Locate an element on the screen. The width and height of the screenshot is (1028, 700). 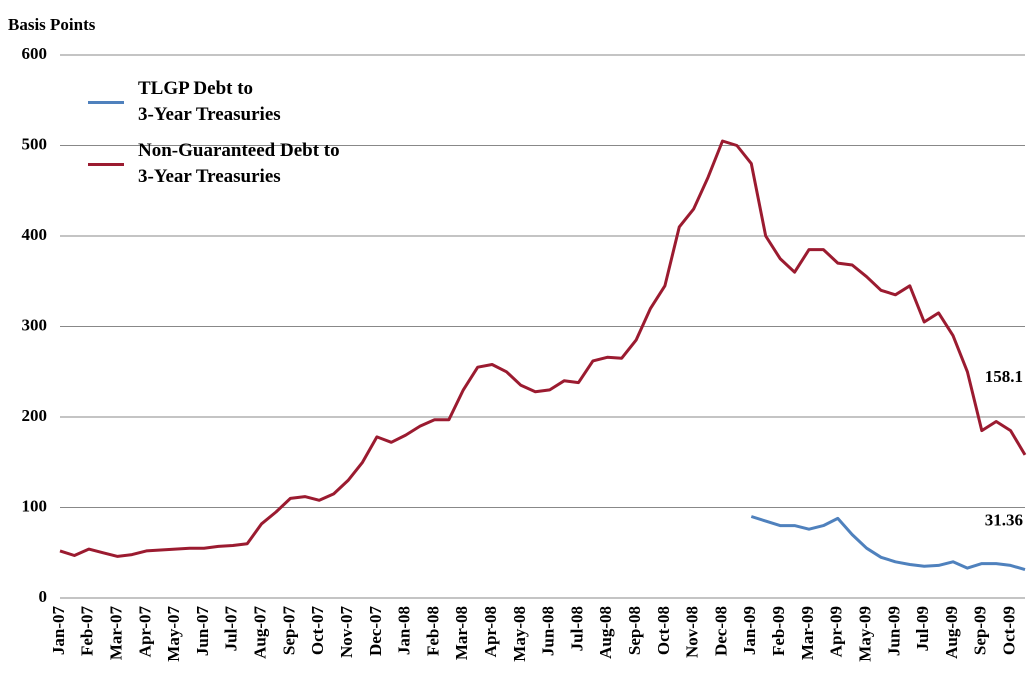
x-tick-label: Jul-08 is located at coordinates (576, 628).